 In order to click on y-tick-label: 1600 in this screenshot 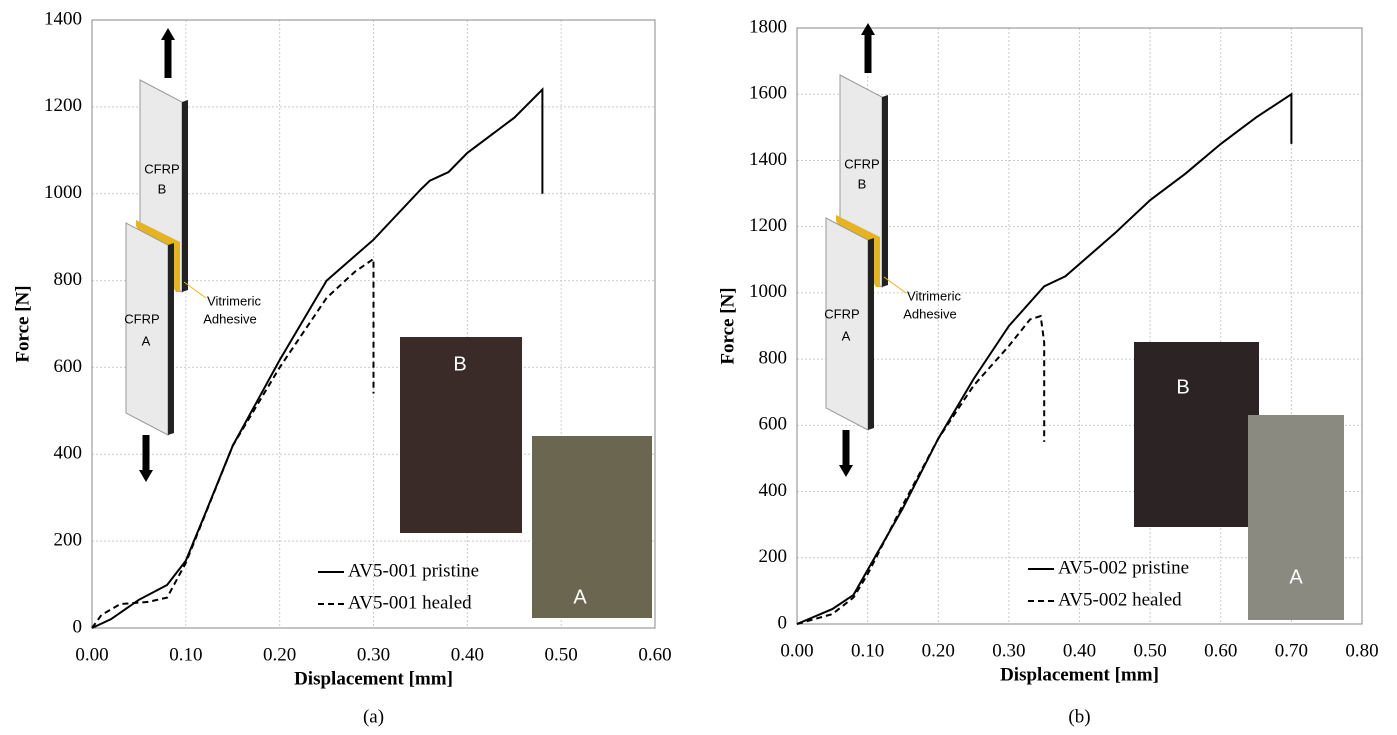, I will do `click(768, 93)`.